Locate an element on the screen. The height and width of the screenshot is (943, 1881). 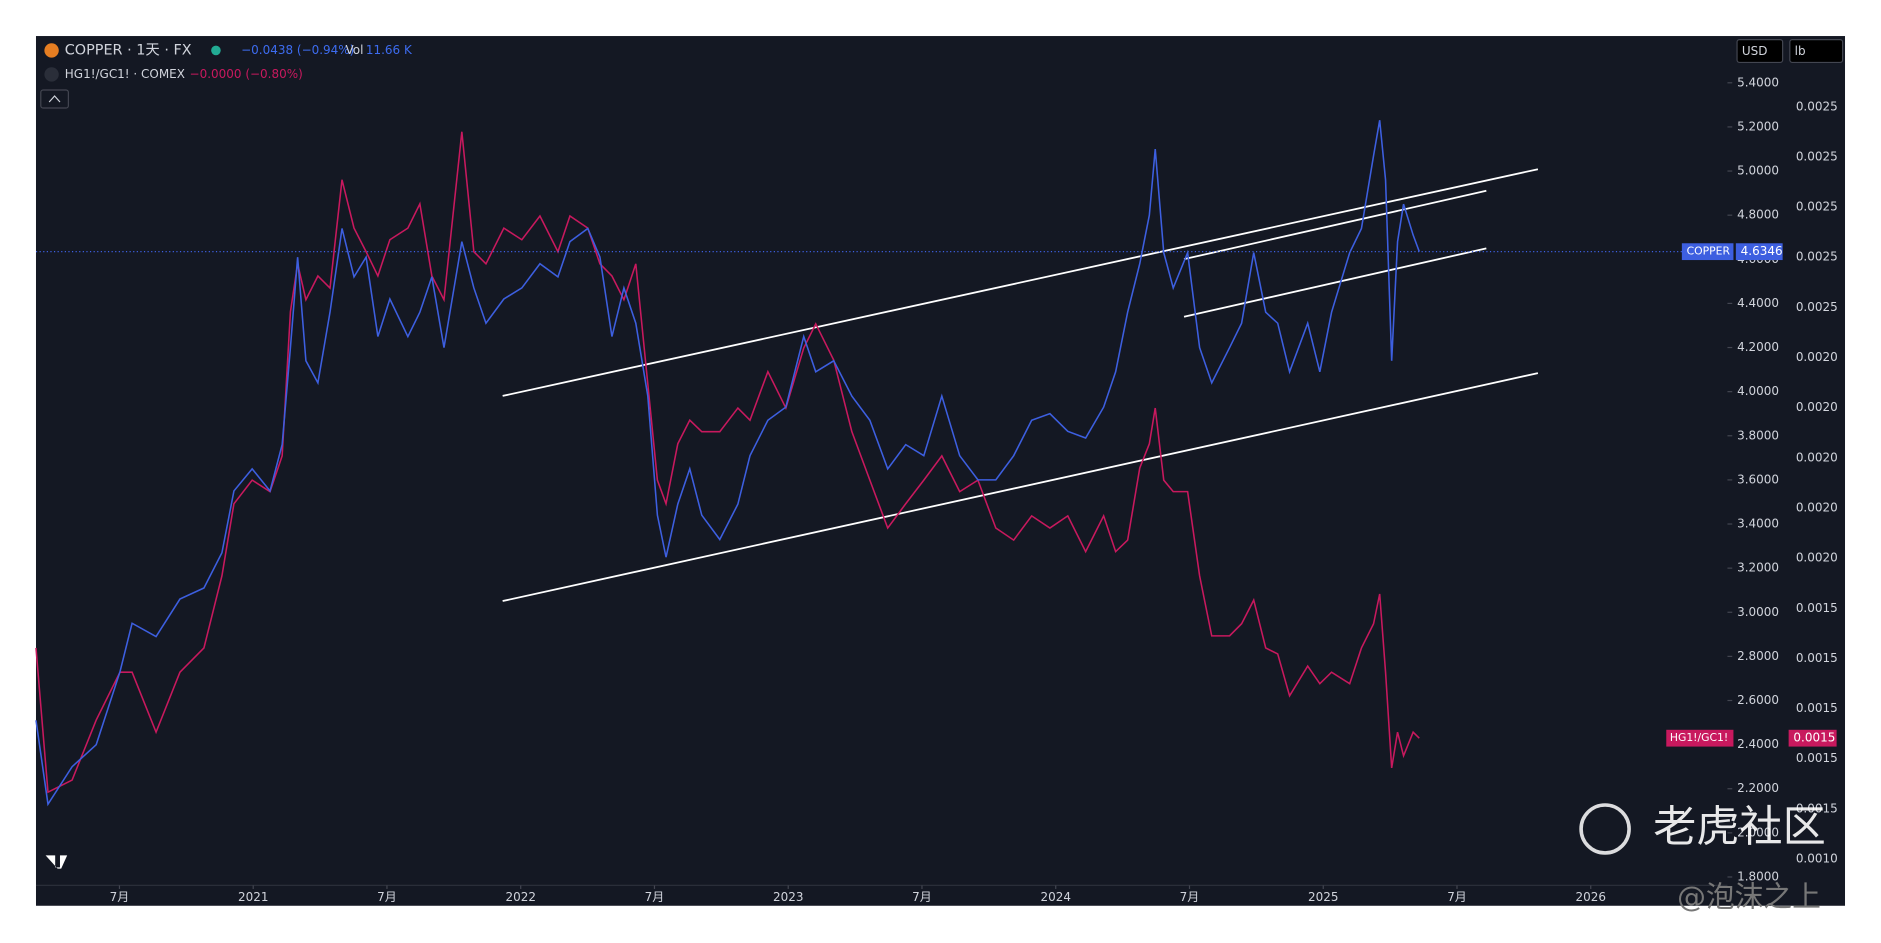
watermark-logo is located at coordinates (1605, 829).